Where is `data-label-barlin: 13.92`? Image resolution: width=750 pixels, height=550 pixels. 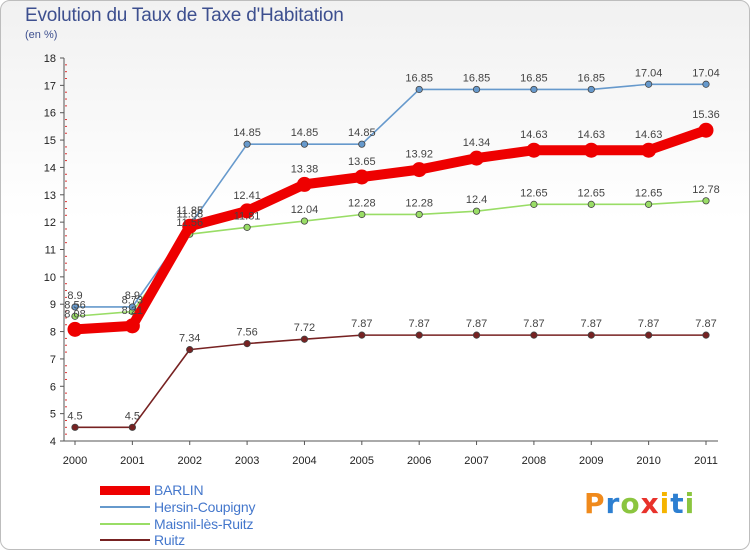 data-label-barlin: 13.92 is located at coordinates (419, 155).